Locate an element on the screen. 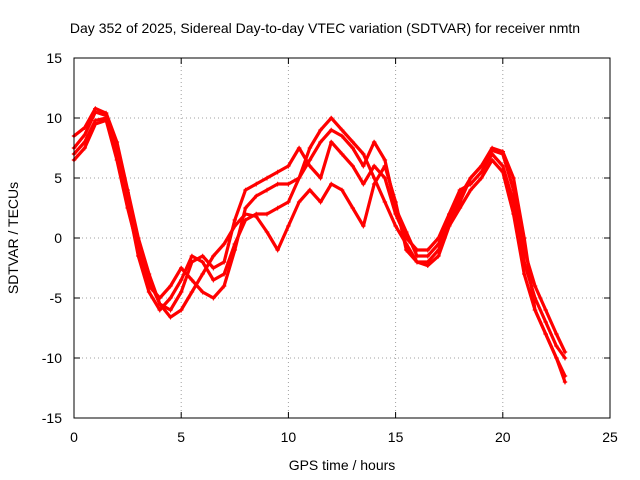 Image resolution: width=640 pixels, height=480 pixels. x-tick-label: 5 is located at coordinates (181, 437).